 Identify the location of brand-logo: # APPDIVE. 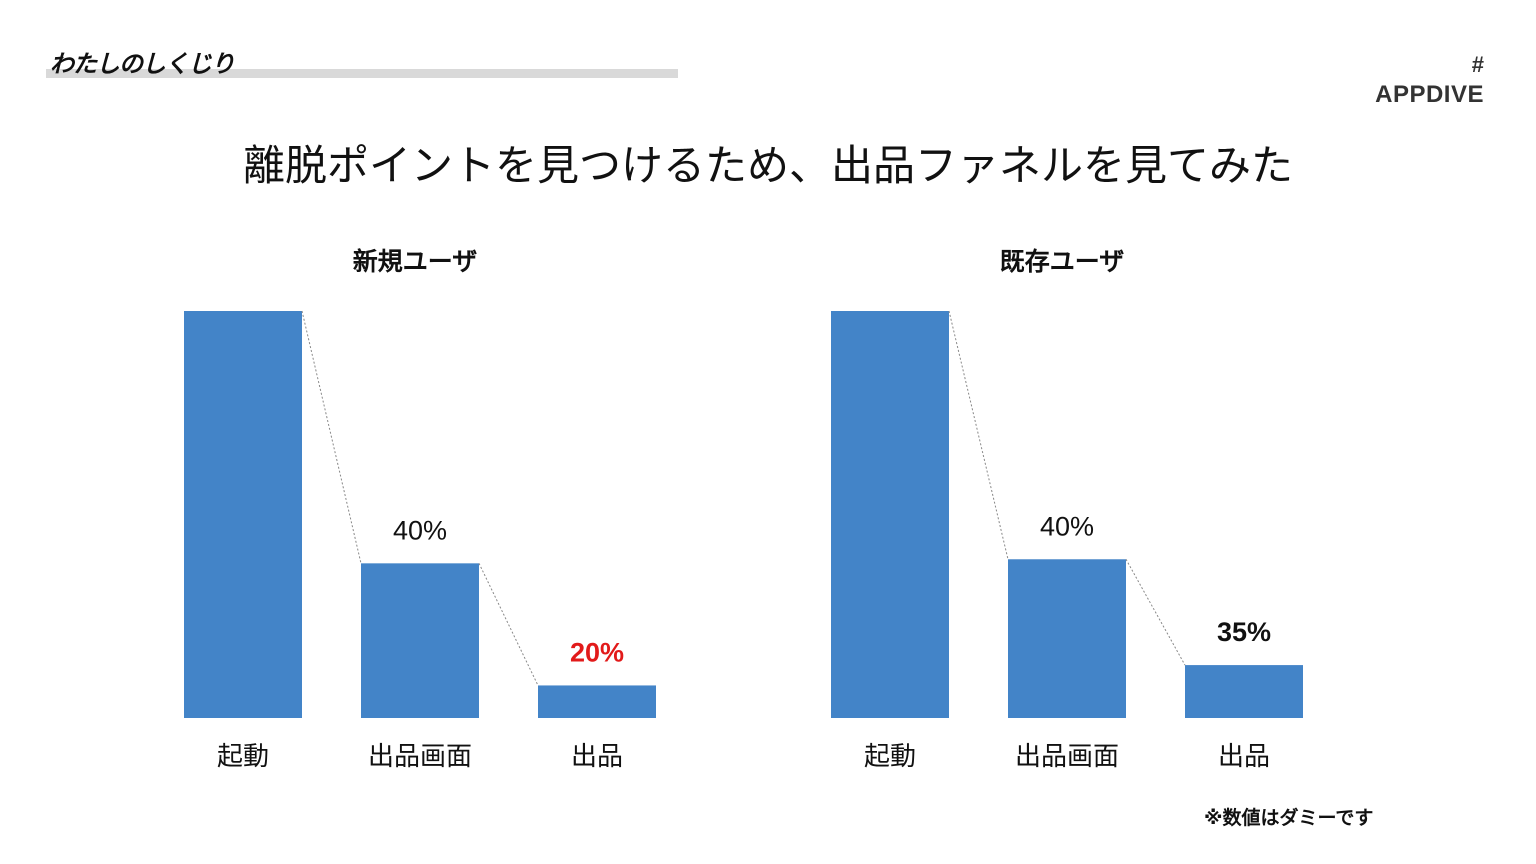
(1429, 80).